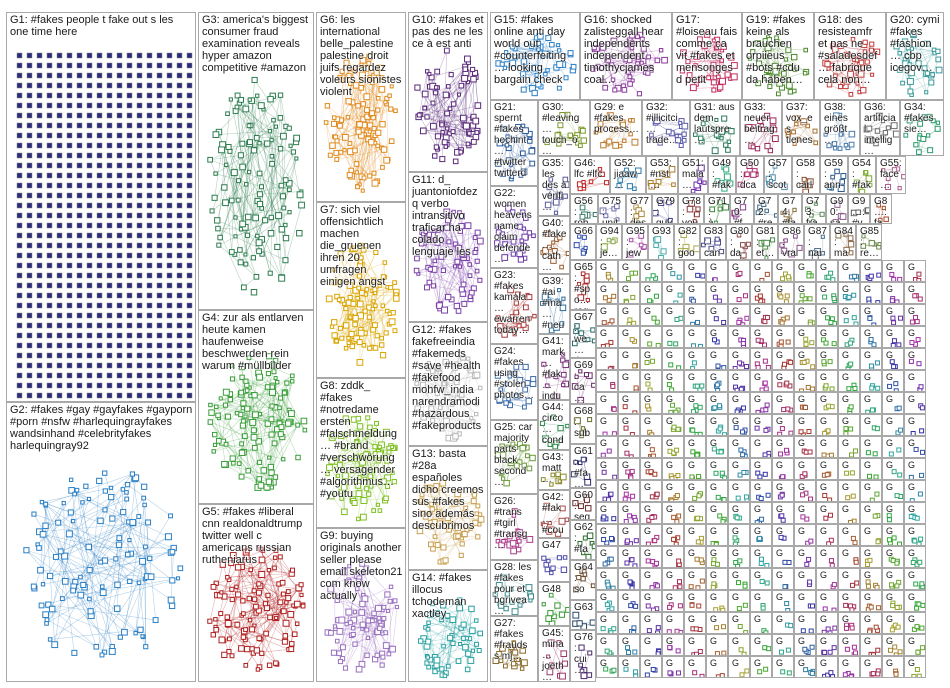  I want to click on group-g8-nodes, so click(361, 468).